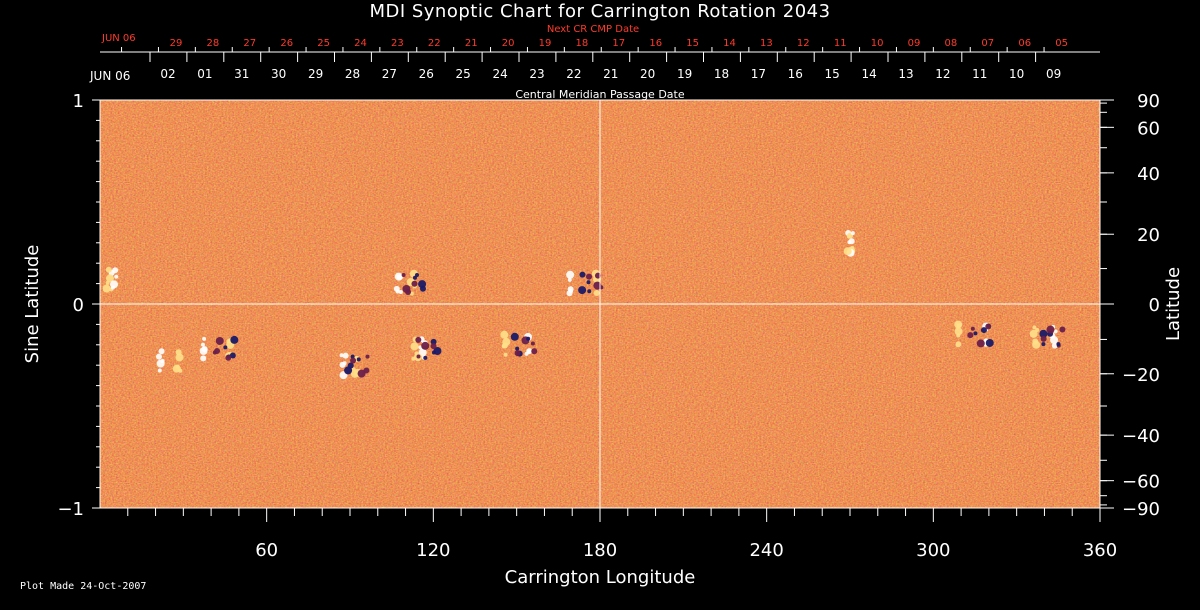 The image size is (1200, 610). What do you see at coordinates (987, 43) in the screenshot?
I see `next-cr-day-label: 07` at bounding box center [987, 43].